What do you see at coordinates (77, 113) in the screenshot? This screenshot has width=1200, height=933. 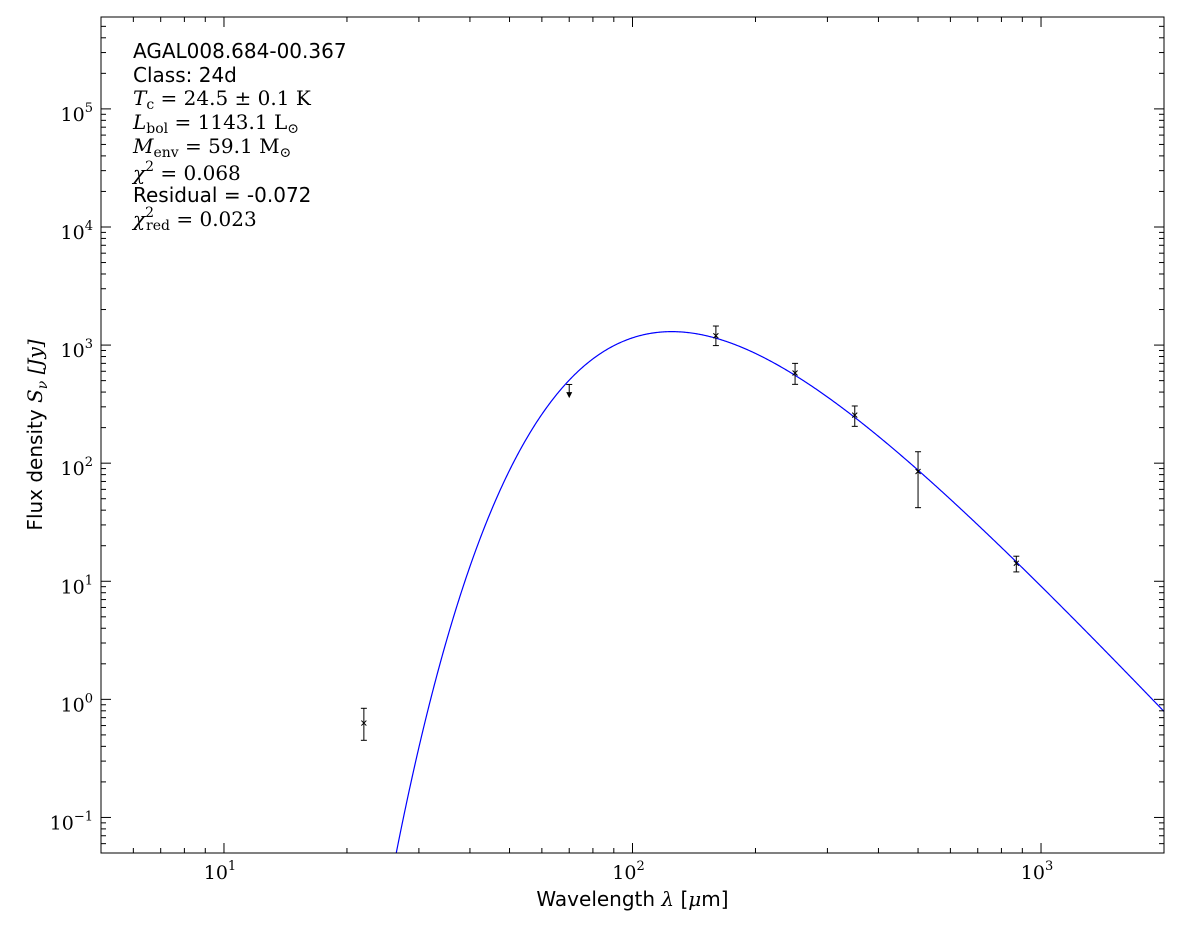 I see `y-tick-label: 10⁵` at bounding box center [77, 113].